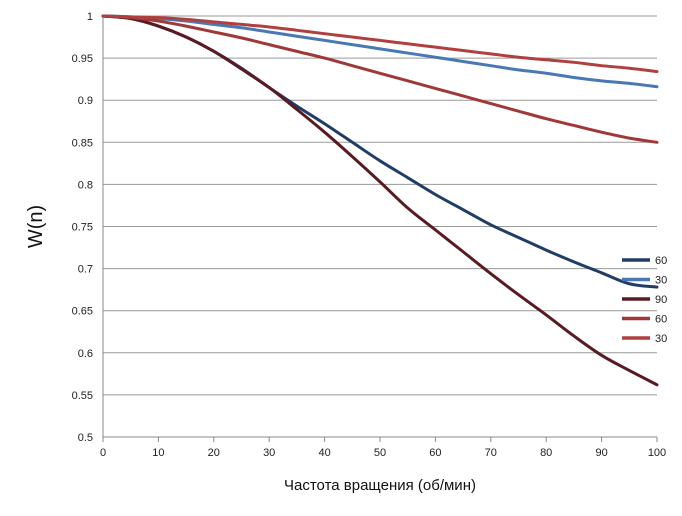  Describe the element at coordinates (82, 143) in the screenshot. I see `y-tick-label: 0.85` at that location.